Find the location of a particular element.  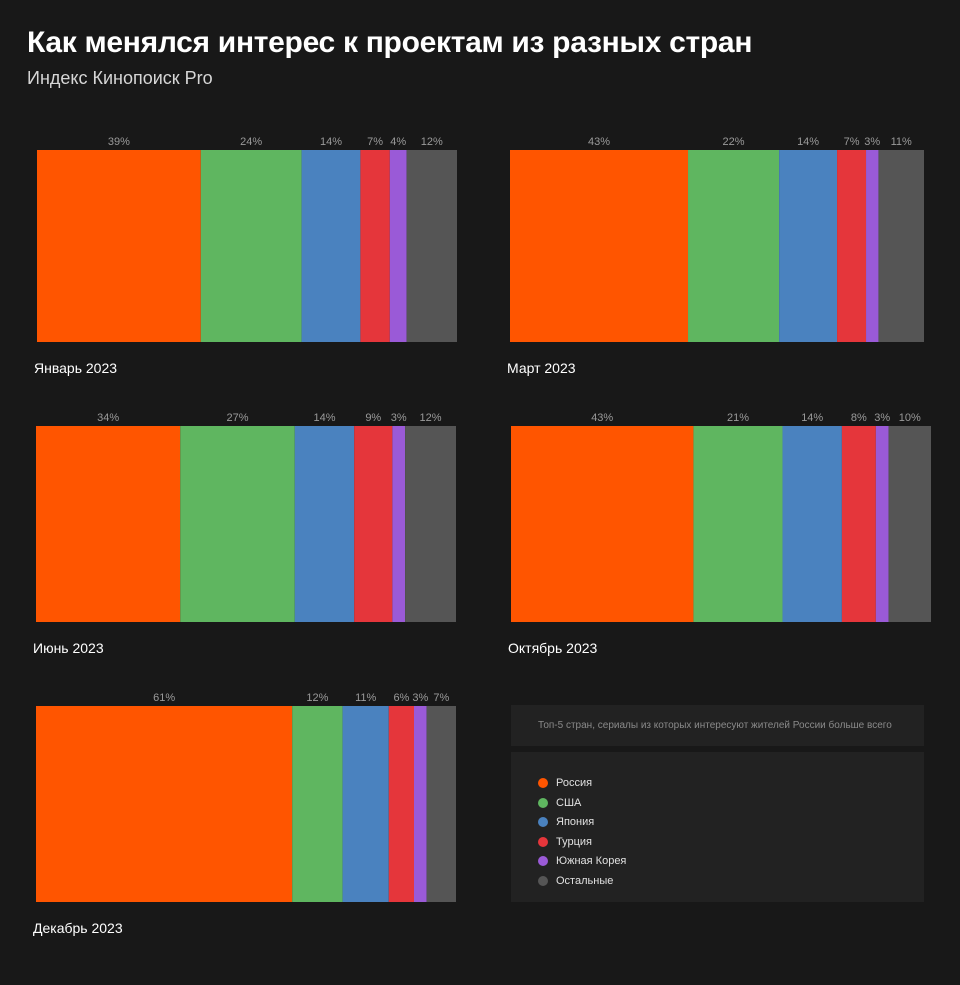

legend-item: Южная Корея is located at coordinates (582, 861).